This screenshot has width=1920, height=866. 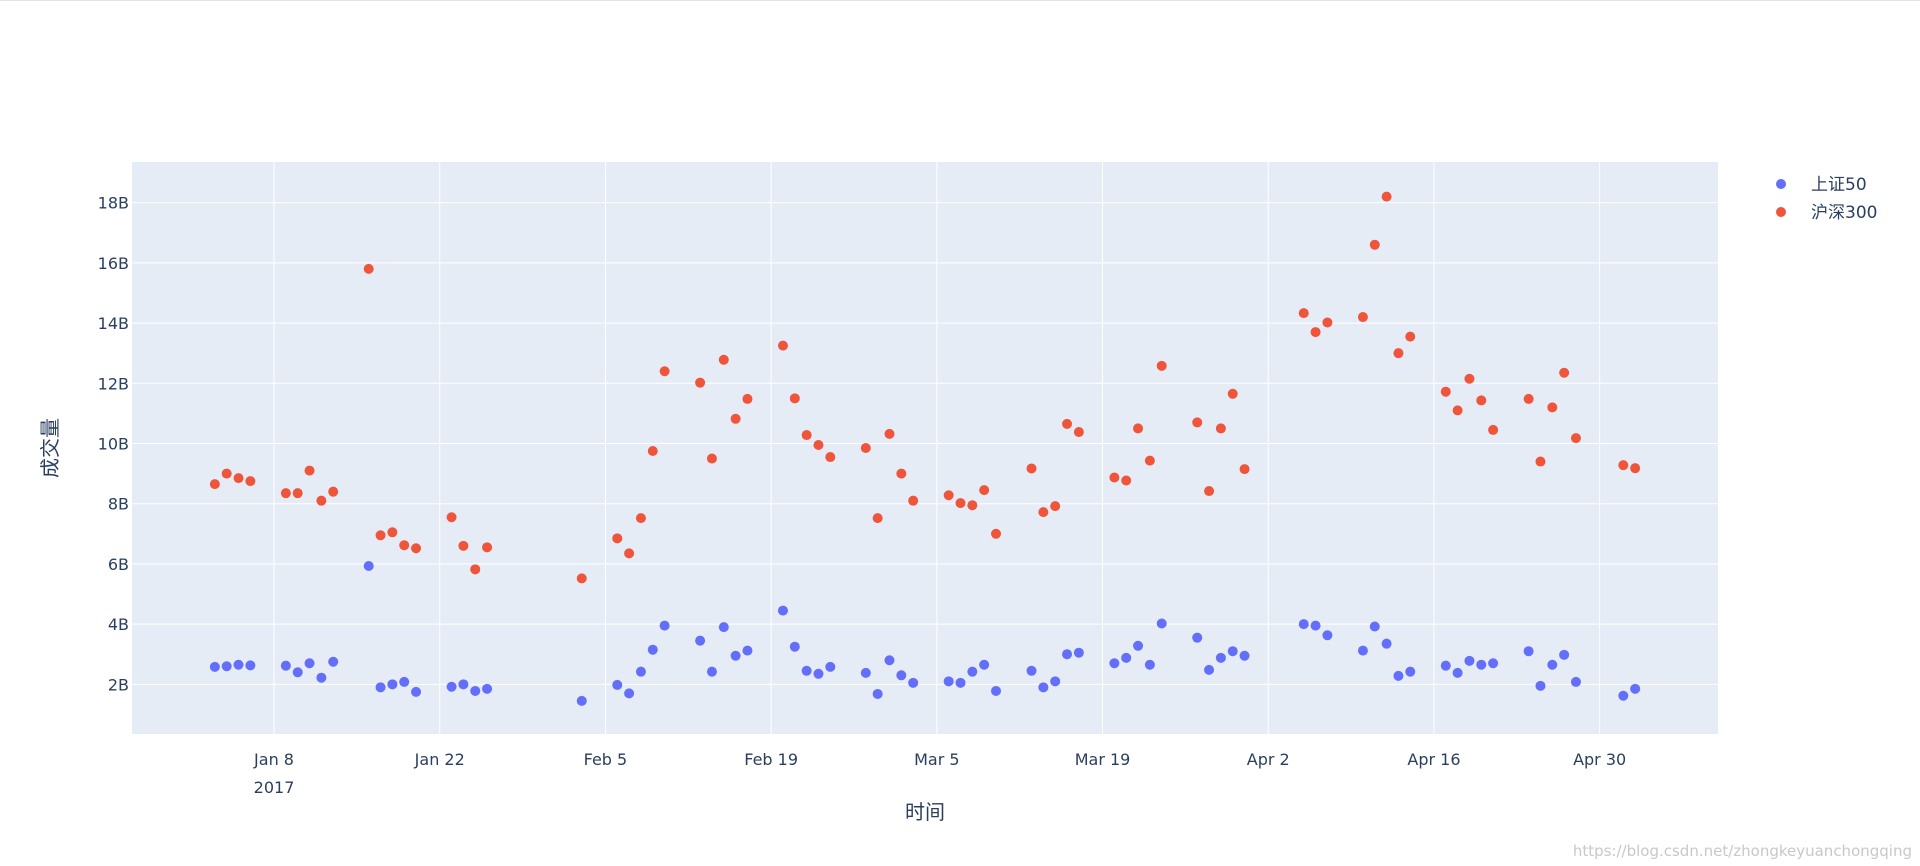 What do you see at coordinates (118, 504) in the screenshot?
I see `y-tick-label: 8B` at bounding box center [118, 504].